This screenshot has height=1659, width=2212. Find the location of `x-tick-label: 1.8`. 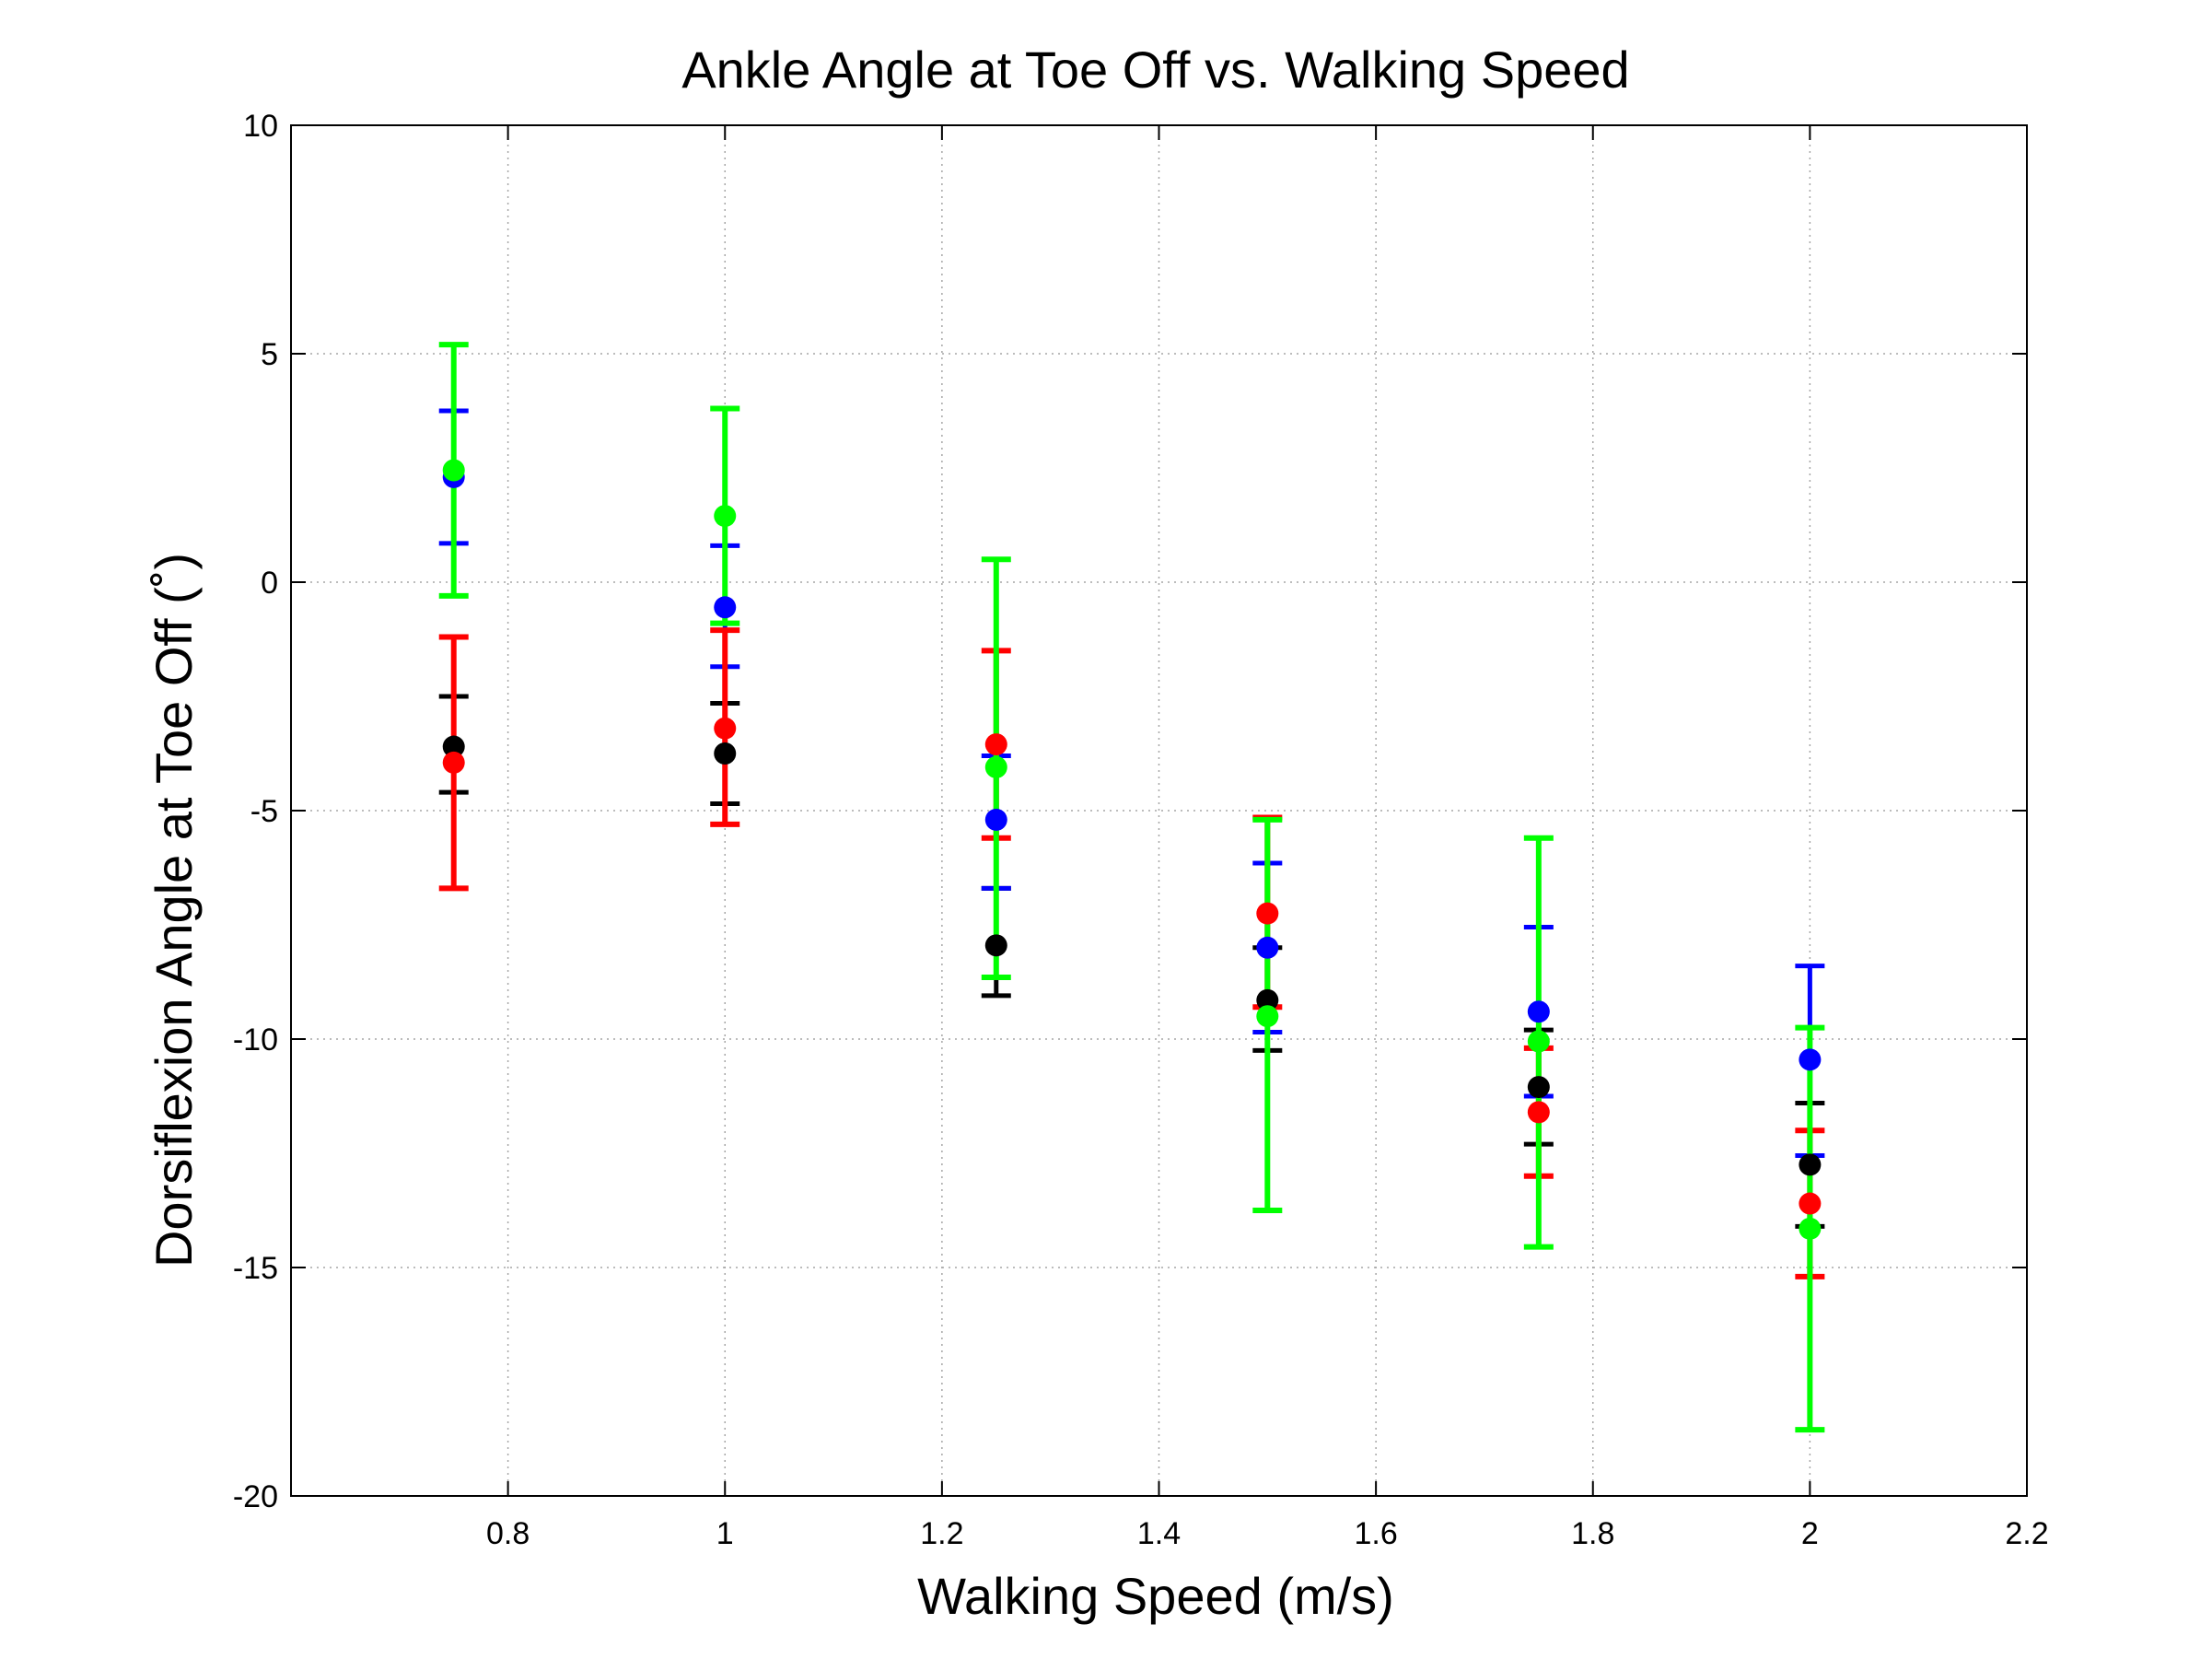

x-tick-label: 1.8 is located at coordinates (1593, 1533).